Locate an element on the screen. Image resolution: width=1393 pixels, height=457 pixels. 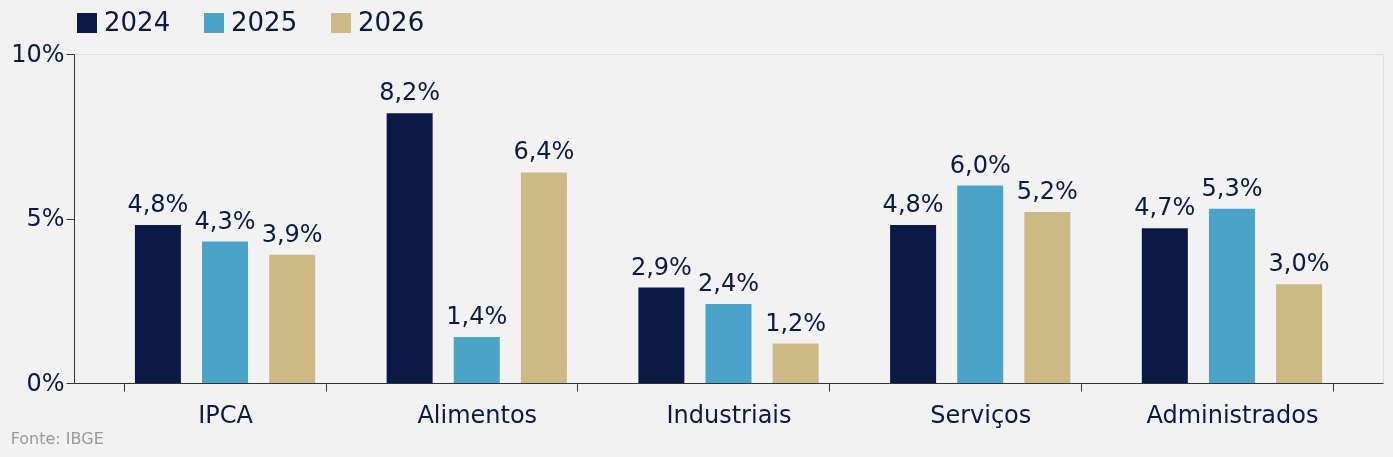
data-label: 1,4% is located at coordinates (477, 315).